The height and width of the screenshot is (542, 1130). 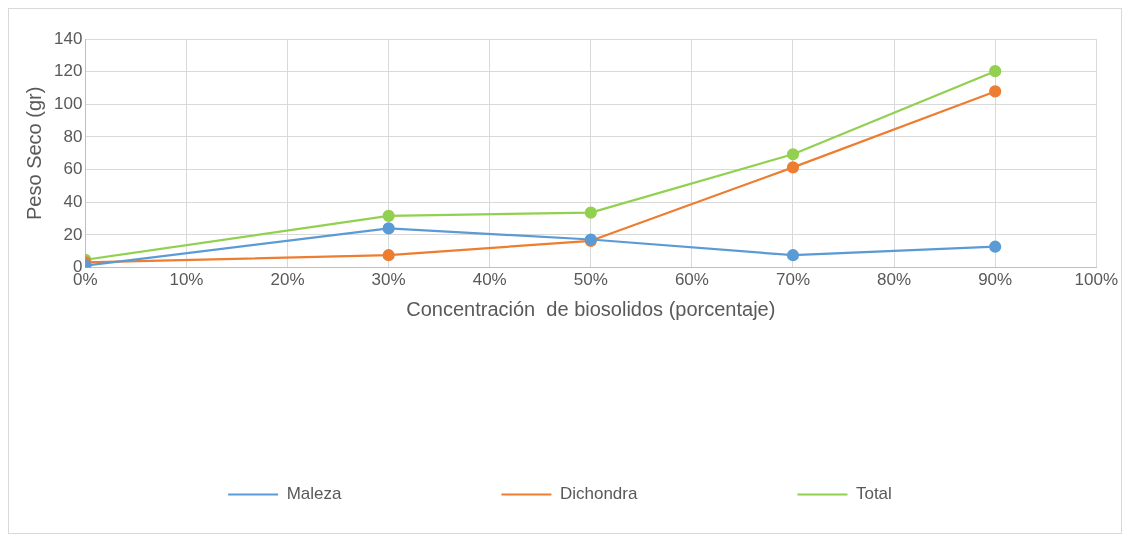 I want to click on y-tick-label: 140, so click(x=68, y=38).